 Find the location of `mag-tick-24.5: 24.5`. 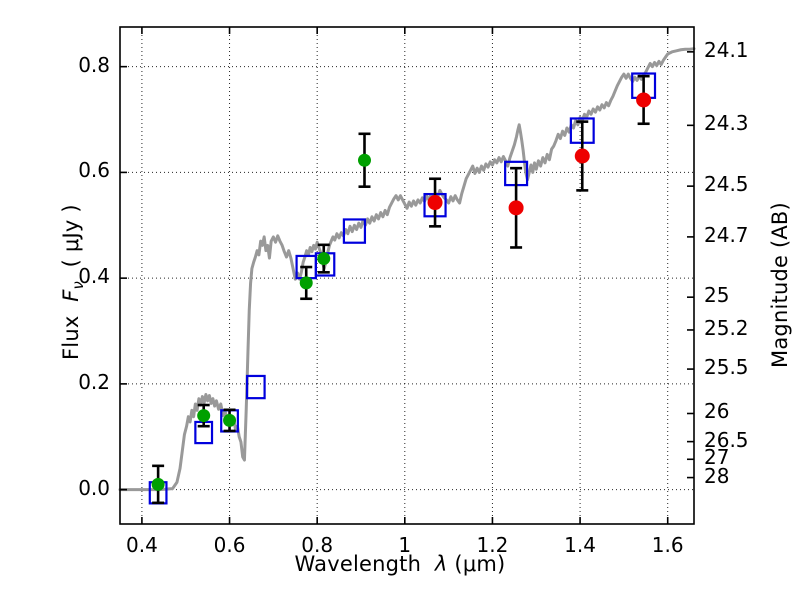

mag-tick-24.5: 24.5 is located at coordinates (726, 184).